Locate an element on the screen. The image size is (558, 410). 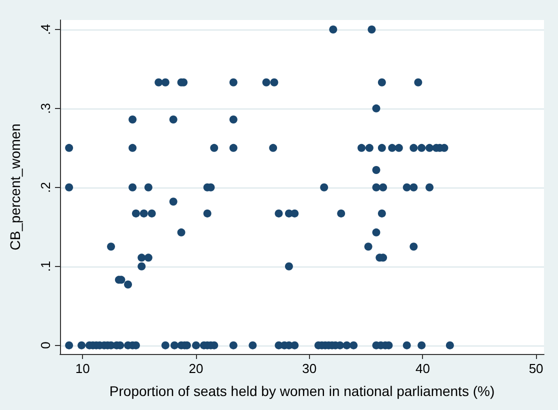
y-axis-title: CB_percent_women is located at coordinates (15, 187).